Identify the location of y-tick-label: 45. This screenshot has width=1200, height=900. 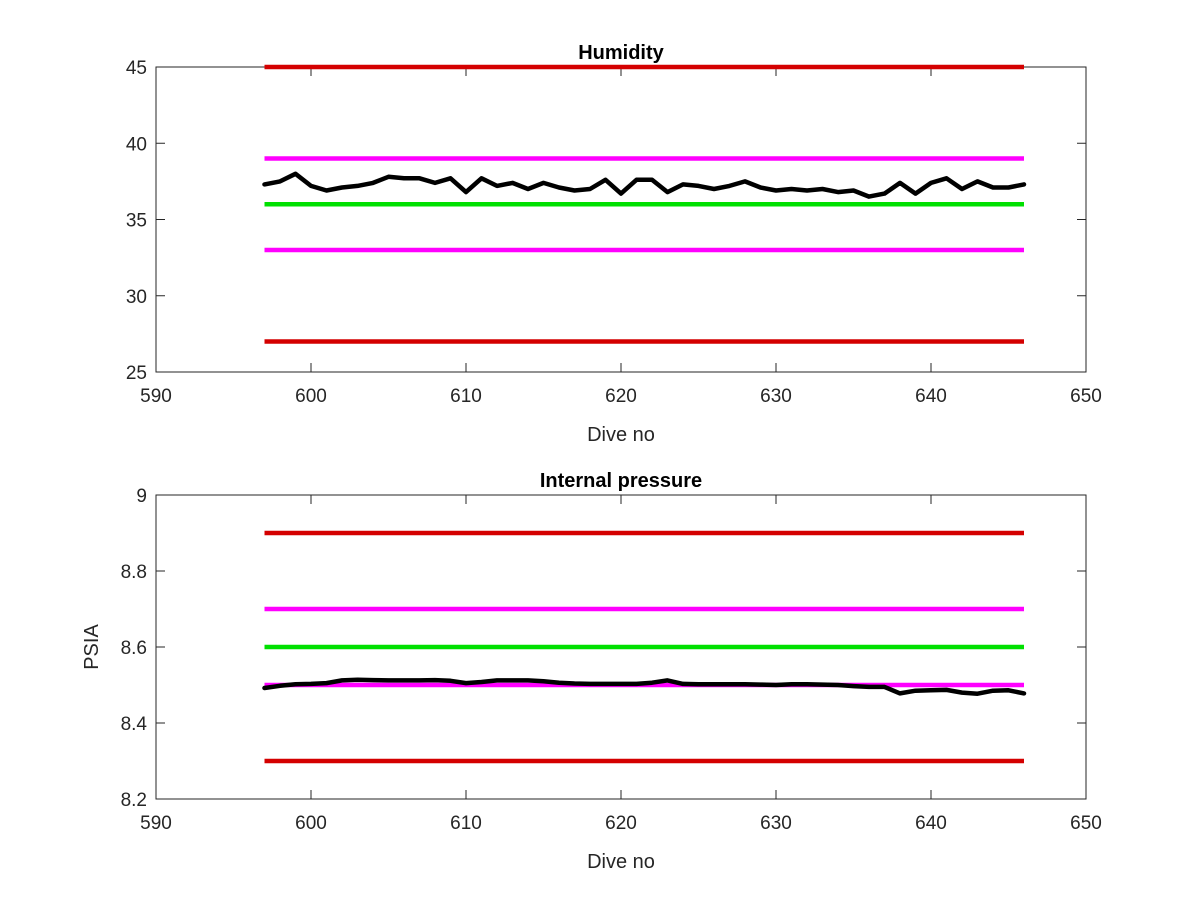
(136, 68).